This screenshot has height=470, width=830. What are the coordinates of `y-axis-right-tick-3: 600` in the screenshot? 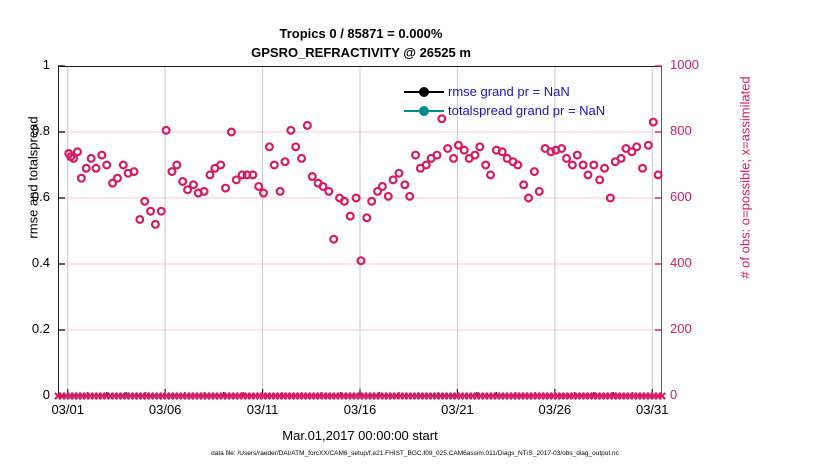 It's located at (681, 196).